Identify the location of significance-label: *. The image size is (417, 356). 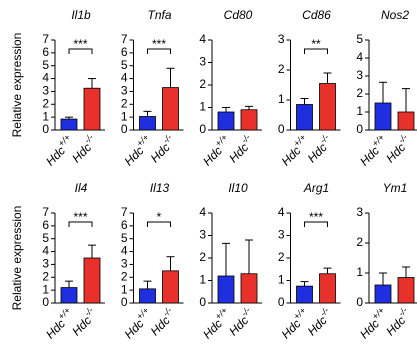
(159, 217).